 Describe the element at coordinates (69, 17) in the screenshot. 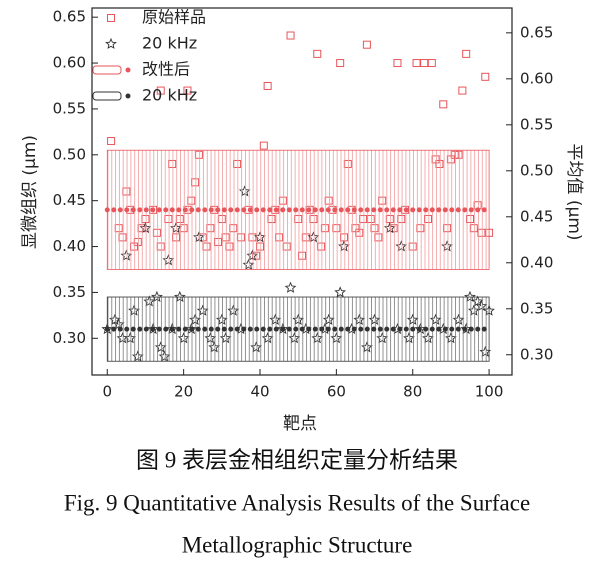

I see `y-tick-label: 0.65` at that location.